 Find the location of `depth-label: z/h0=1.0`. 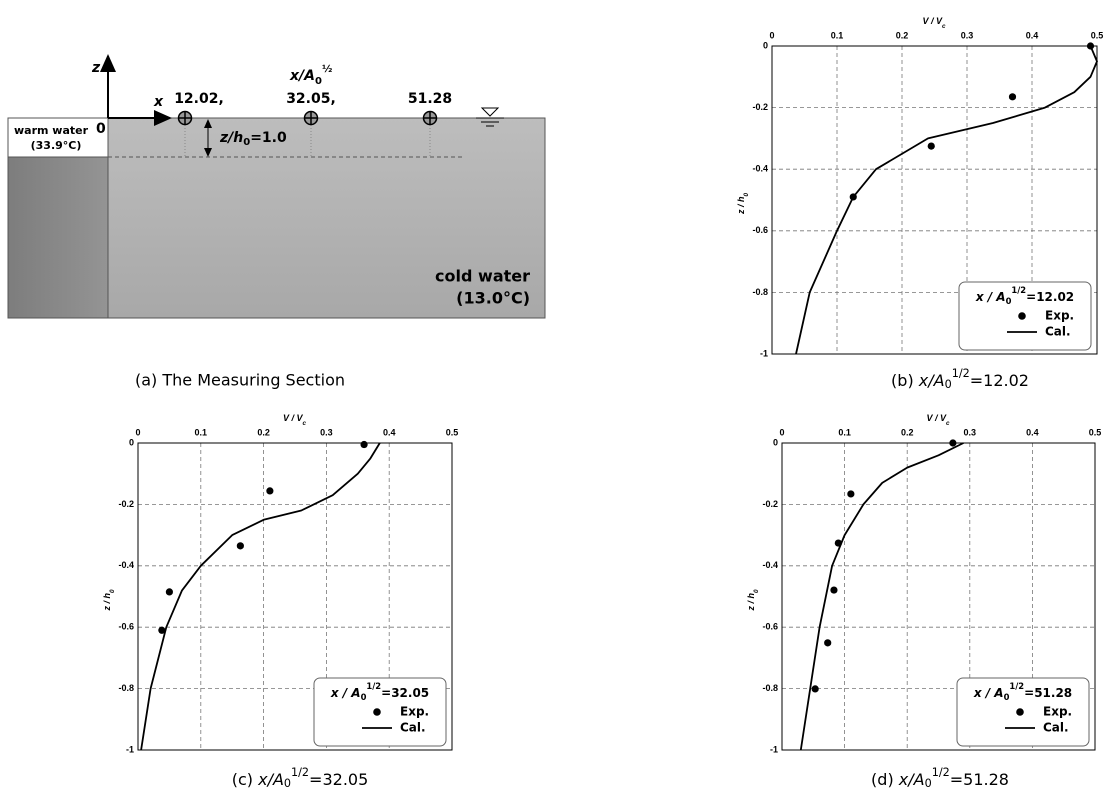

depth-label: z/h0=1.0 is located at coordinates (253, 139).